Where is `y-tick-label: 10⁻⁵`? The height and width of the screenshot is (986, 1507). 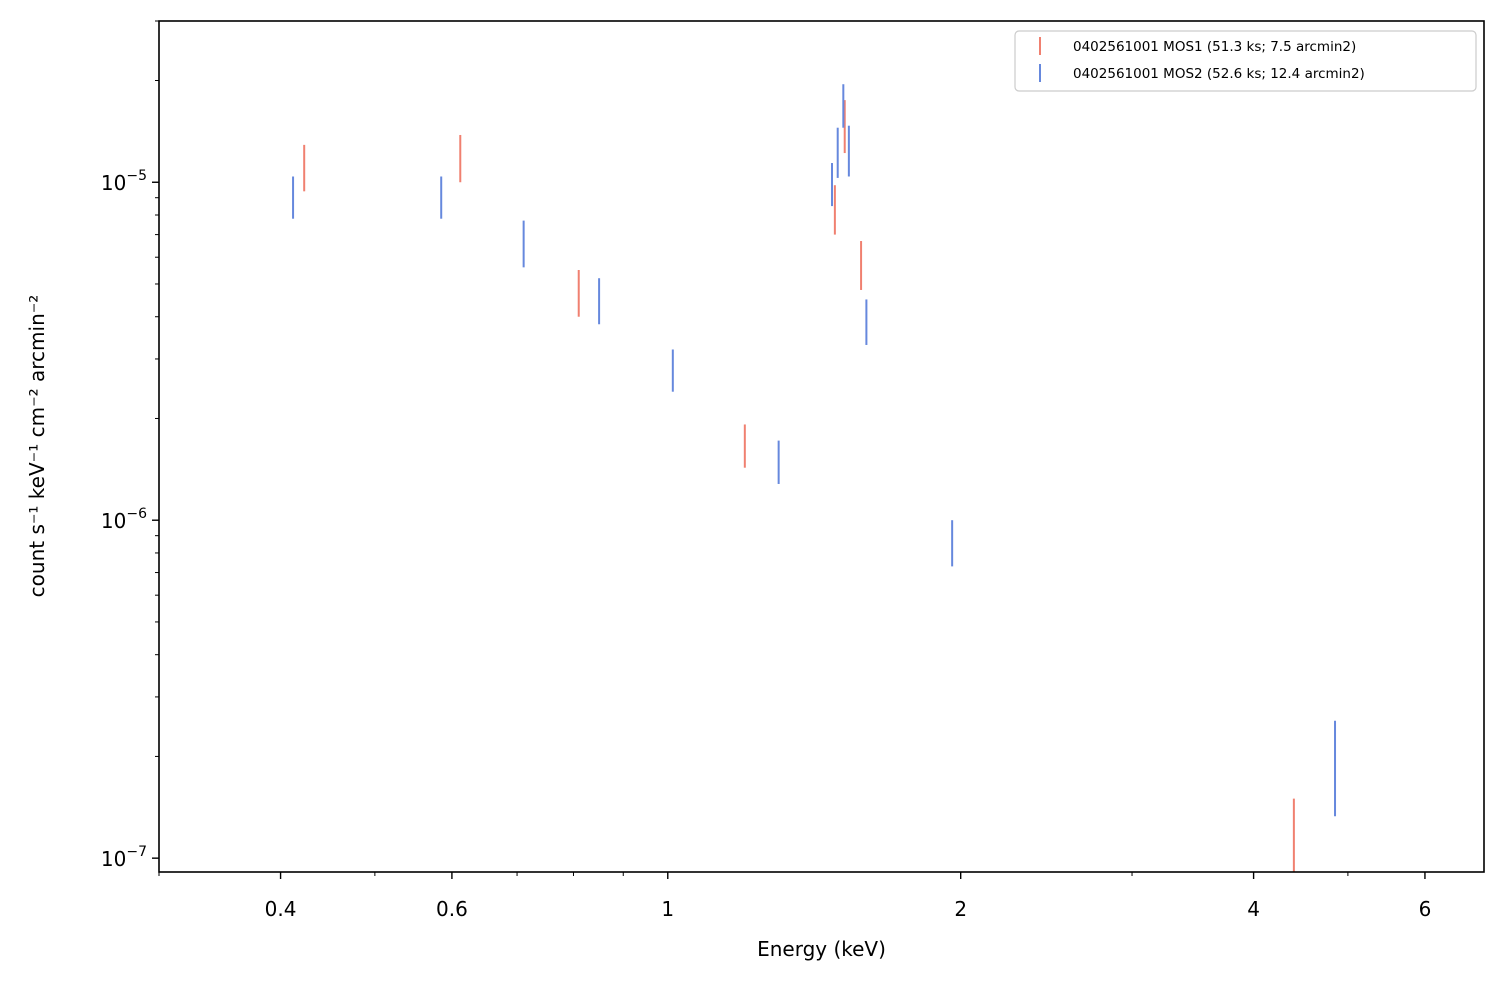
y-tick-label: 10⁻⁵ is located at coordinates (124, 181).